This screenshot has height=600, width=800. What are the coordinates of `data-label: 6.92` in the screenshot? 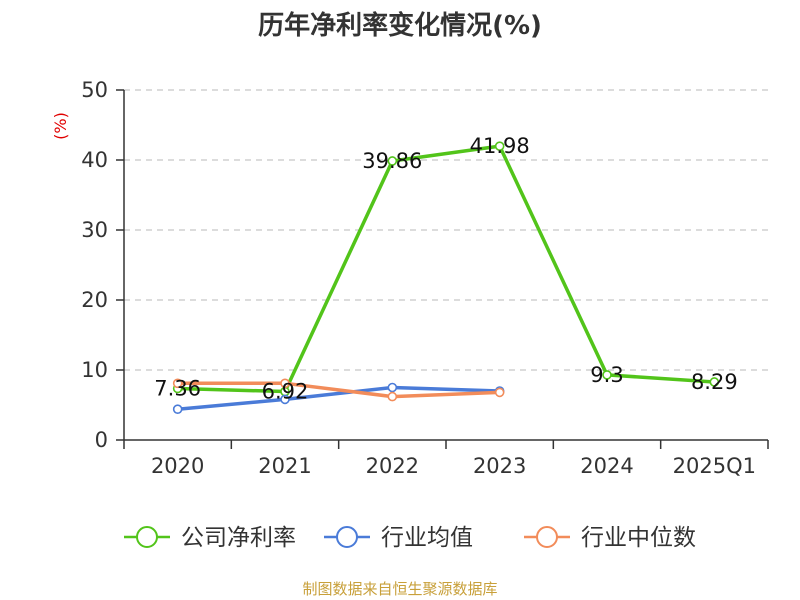 It's located at (285, 392).